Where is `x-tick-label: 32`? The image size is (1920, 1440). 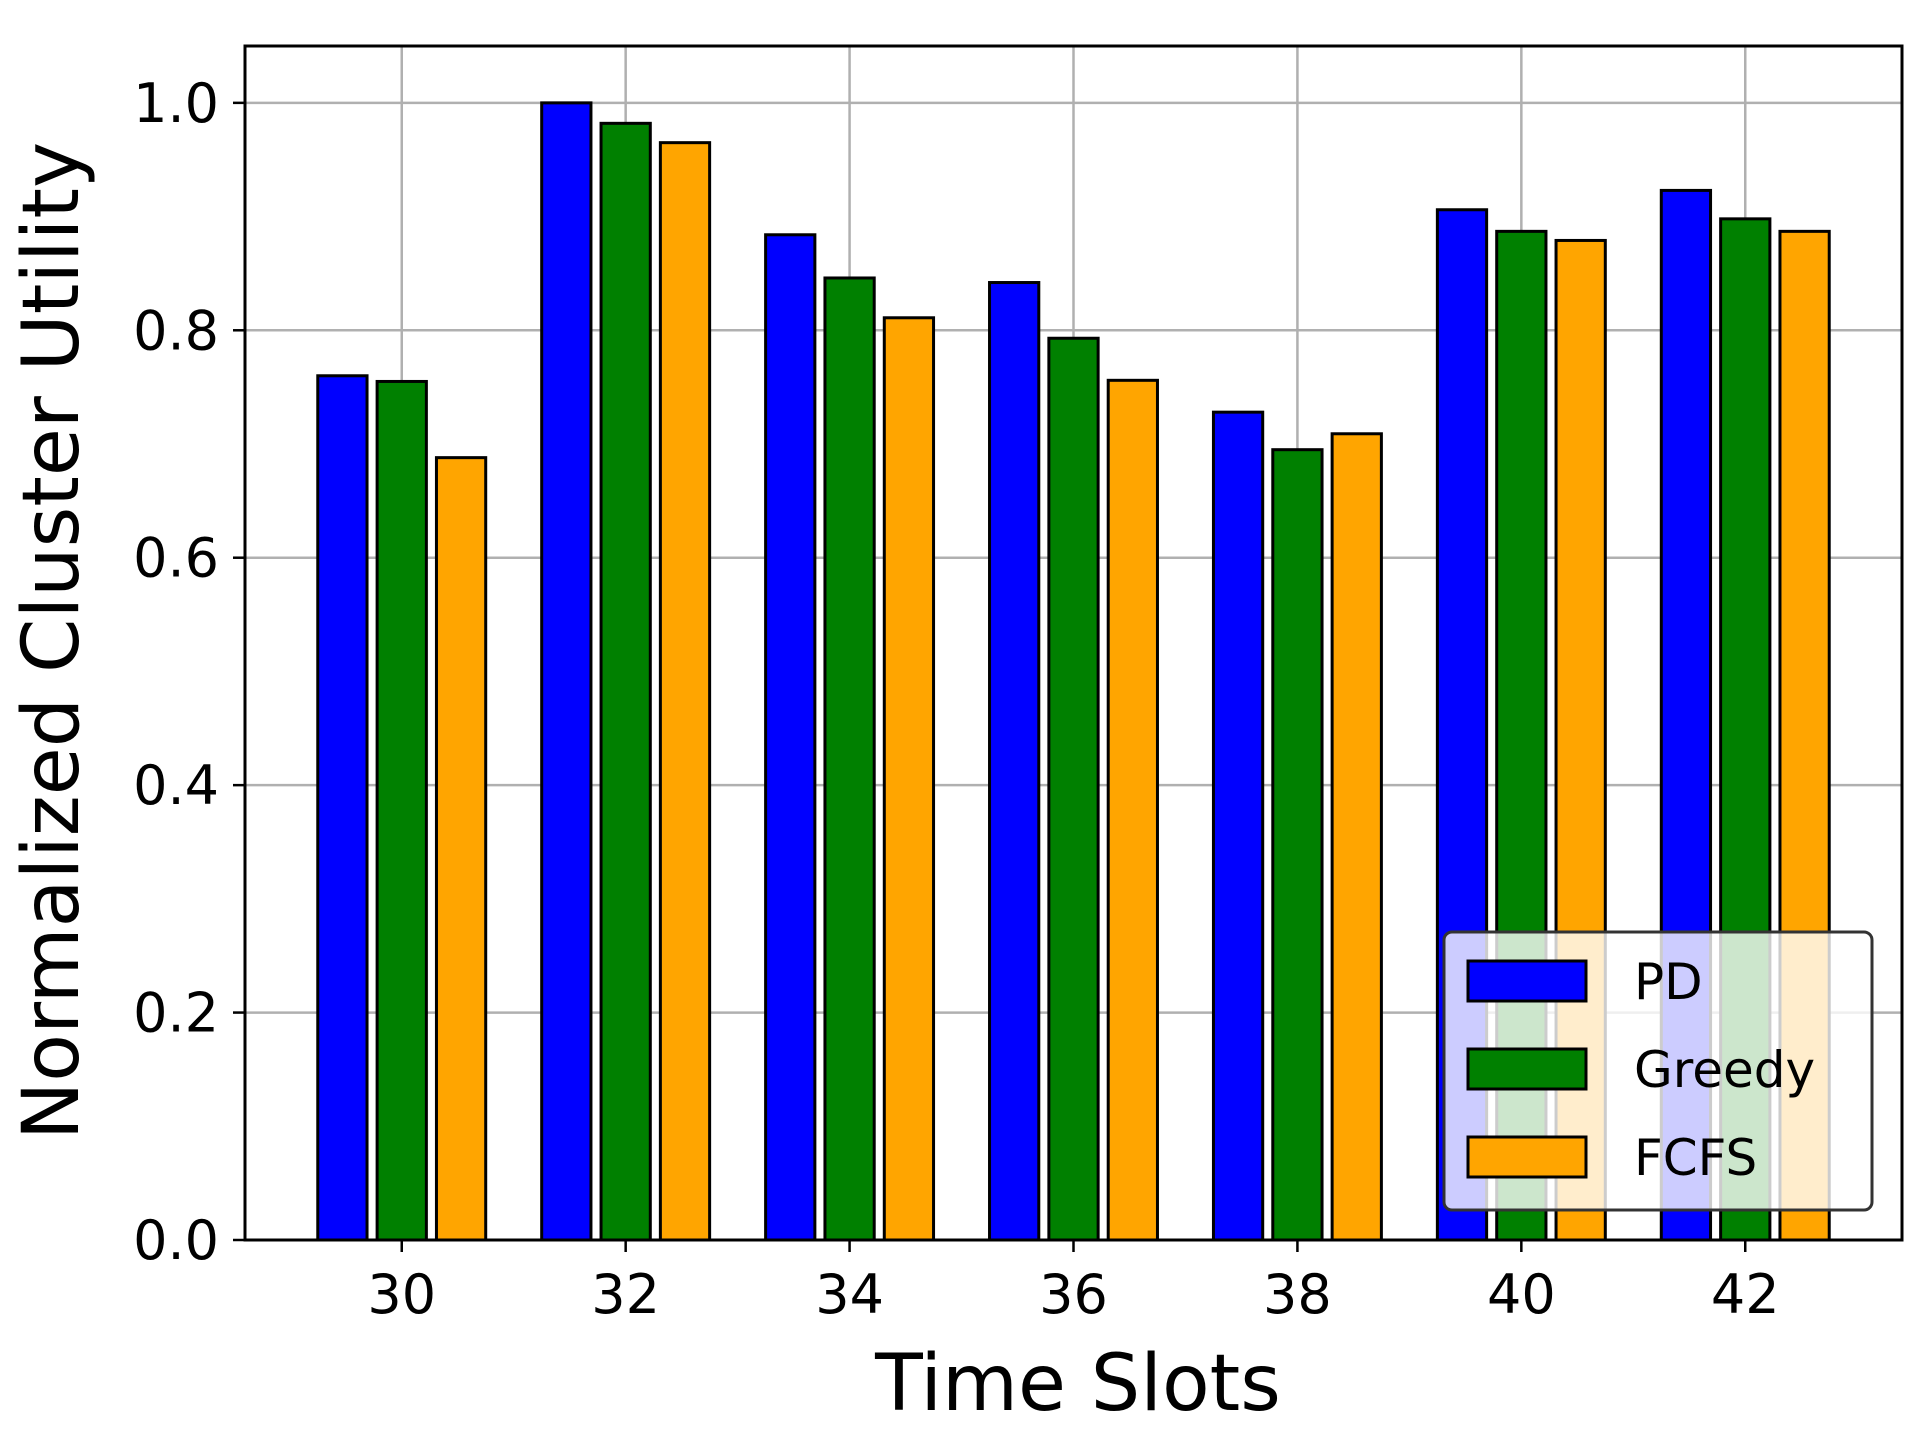
x-tick-label: 32 is located at coordinates (625, 1294).